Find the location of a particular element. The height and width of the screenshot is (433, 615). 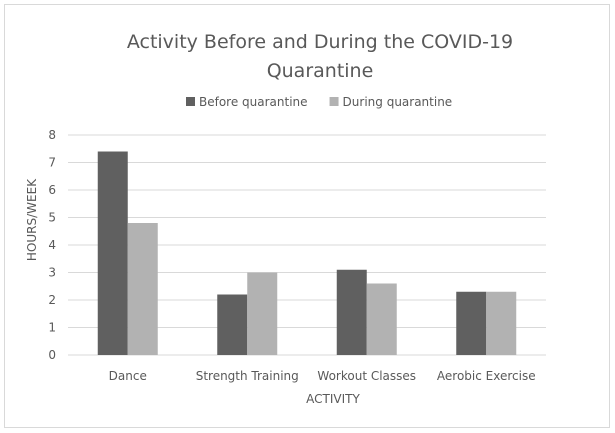

legend-label: Before quarantine is located at coordinates (253, 102).